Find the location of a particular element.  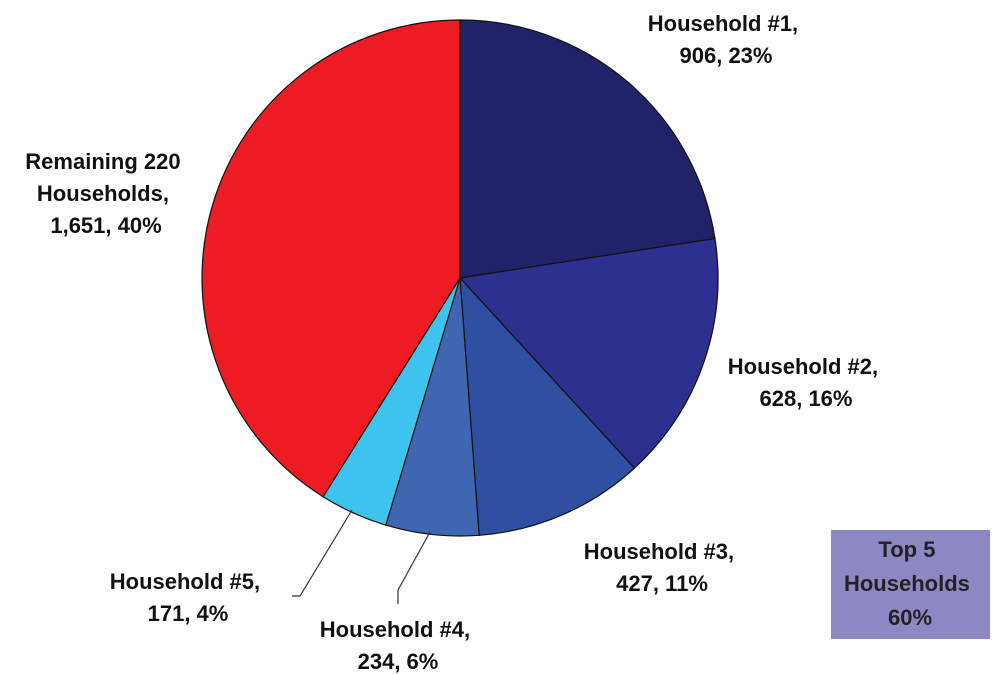

label-household-4: Household #4, 234, 6% is located at coordinates (398, 645).